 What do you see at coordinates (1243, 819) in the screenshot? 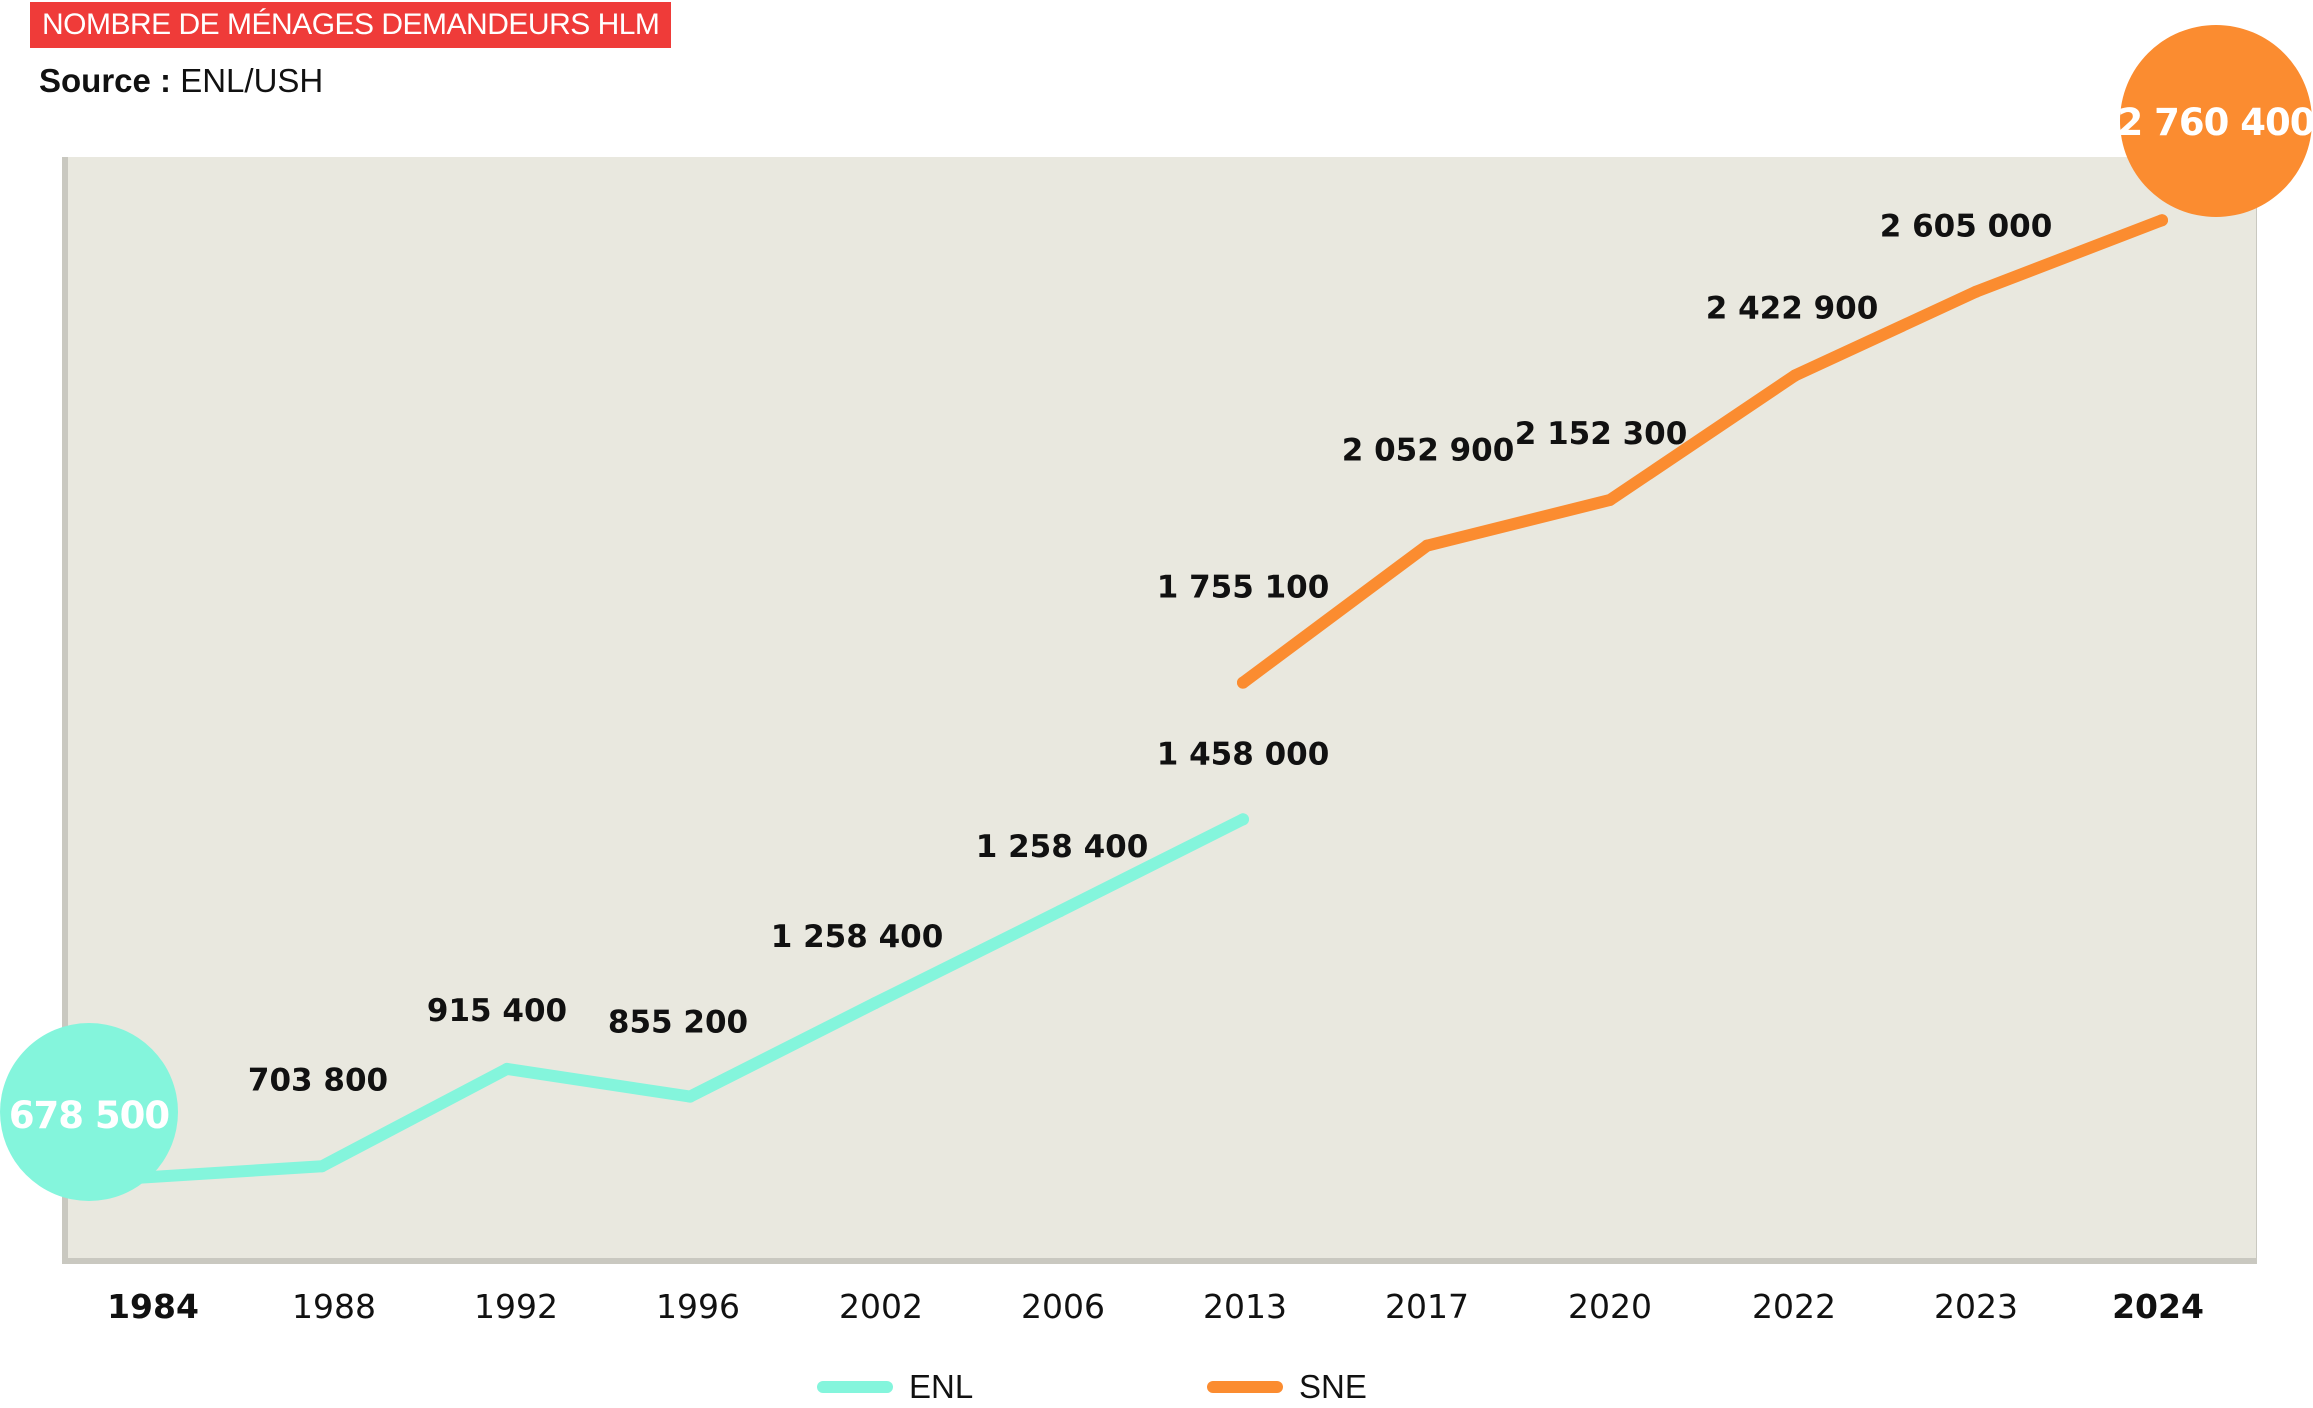
I see `data-point-enl-2013` at bounding box center [1243, 819].